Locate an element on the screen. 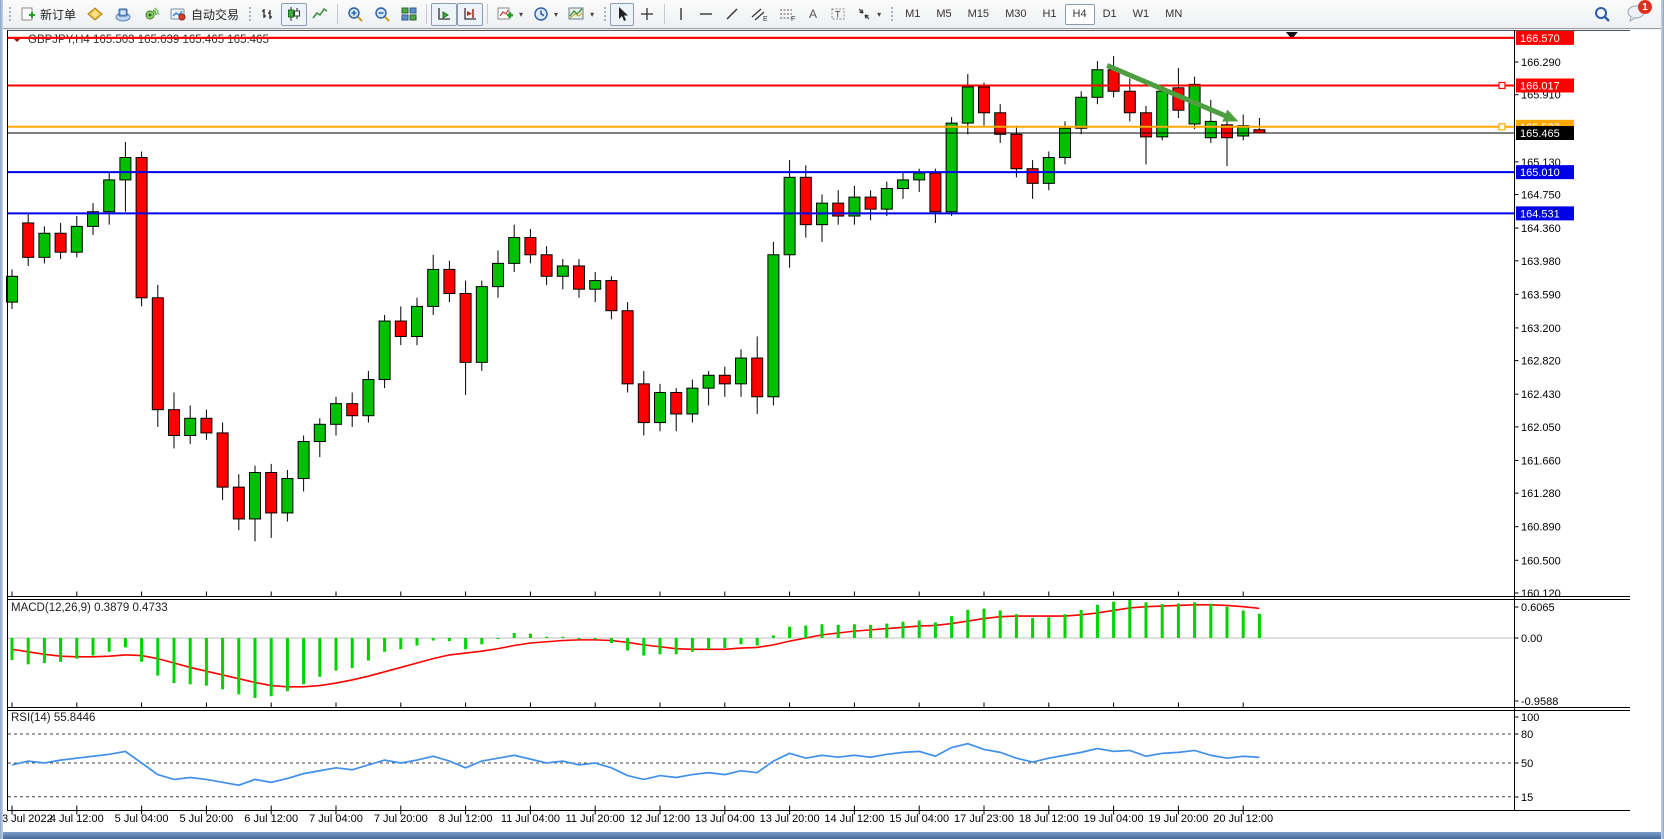 The image size is (1664, 839). toolbar-right-group: 1 is located at coordinates (1623, 13).